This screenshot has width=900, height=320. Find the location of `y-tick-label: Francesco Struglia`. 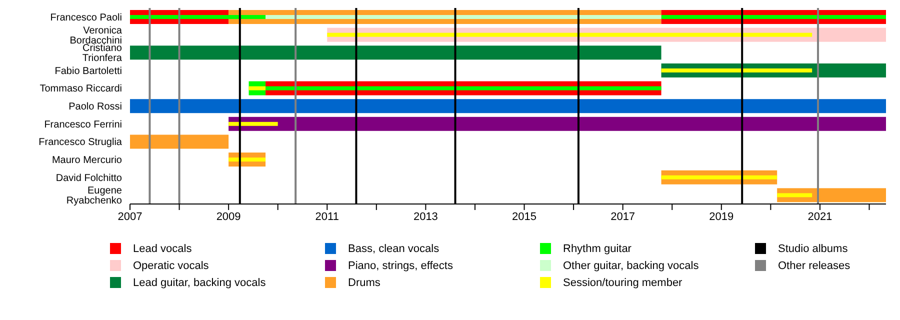

y-tick-label: Francesco Struglia is located at coordinates (80, 142).